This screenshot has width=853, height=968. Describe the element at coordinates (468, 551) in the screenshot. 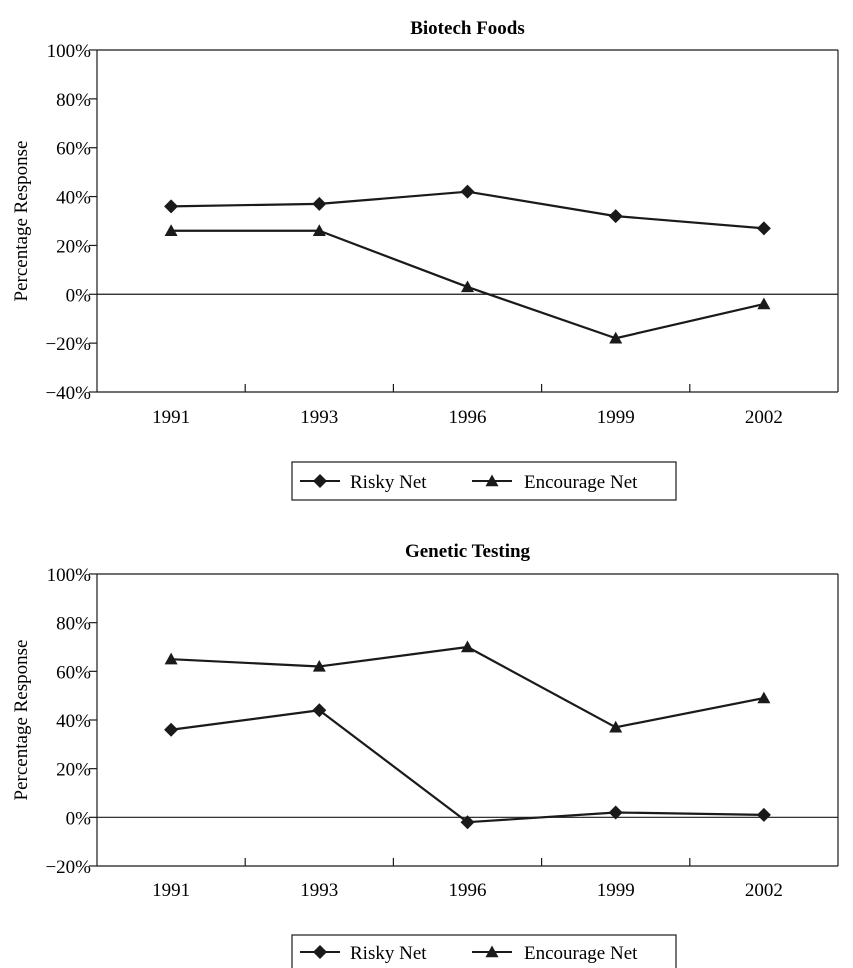

I see `chart-title: Genetic Testing` at that location.